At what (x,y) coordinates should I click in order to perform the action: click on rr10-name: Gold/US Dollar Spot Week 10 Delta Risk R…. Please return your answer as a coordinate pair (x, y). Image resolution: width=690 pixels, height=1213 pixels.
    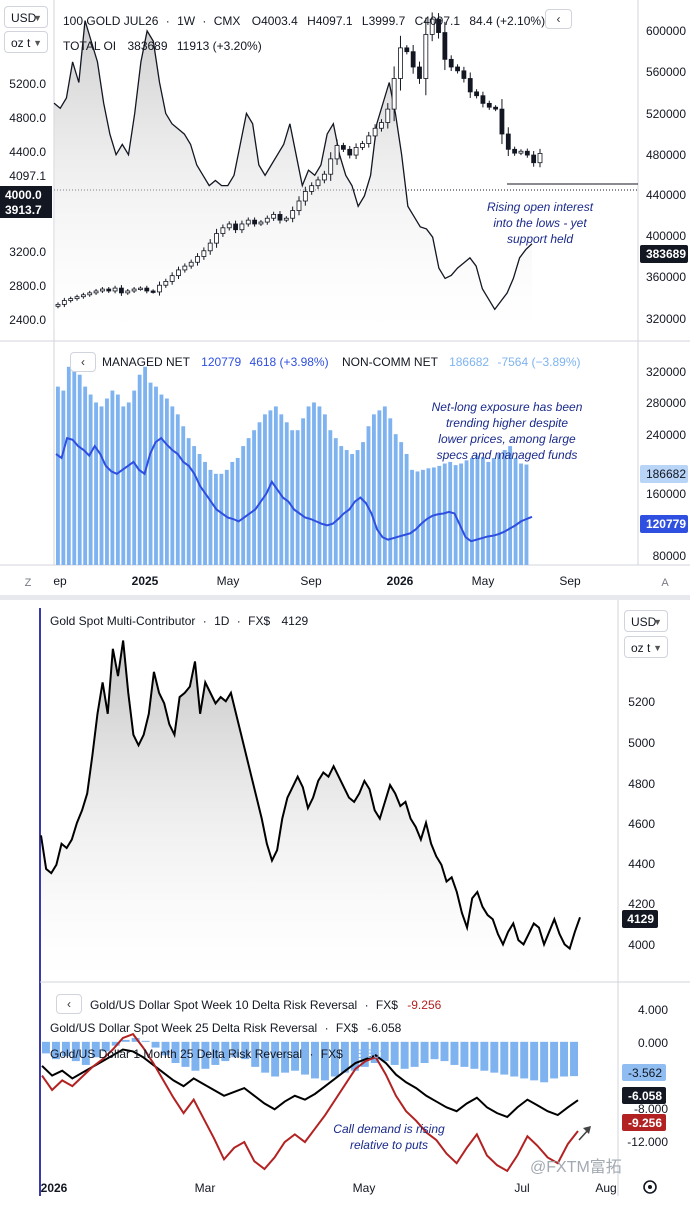
    Looking at the image, I should click on (223, 1005).